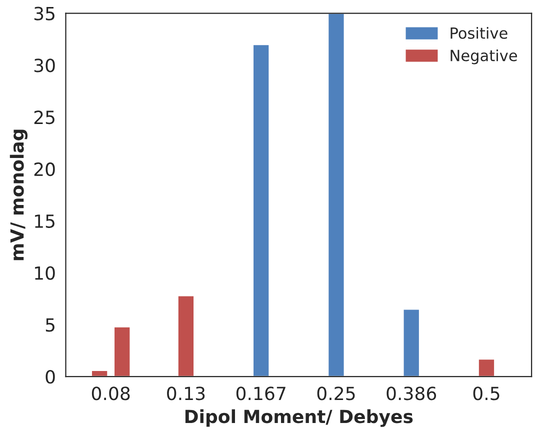 This screenshot has width=548, height=443. Describe the element at coordinates (50, 377) in the screenshot. I see `y-tick-label: 0` at that location.